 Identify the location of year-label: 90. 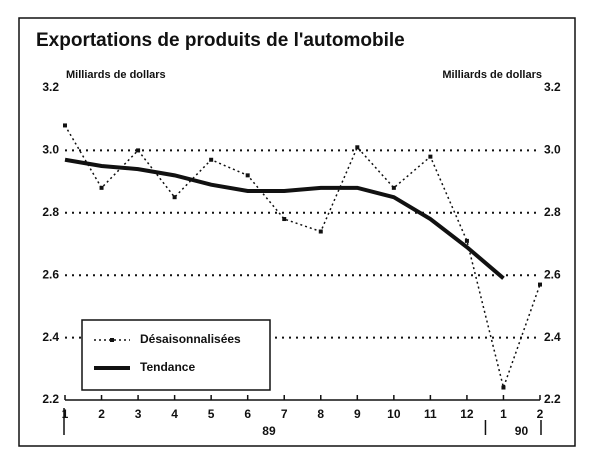
(522, 431).